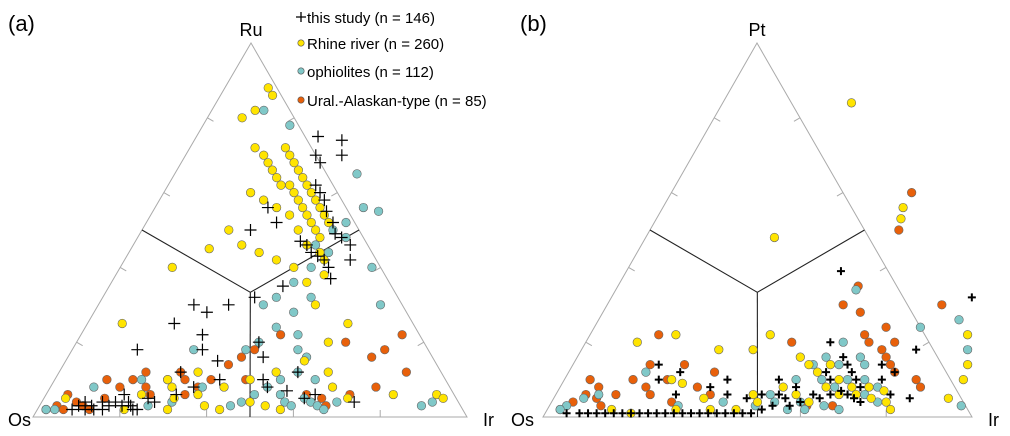 The width and height of the screenshot is (1010, 436). Describe the element at coordinates (21, 23) in the screenshot. I see `panel-label-a: (a)` at that location.